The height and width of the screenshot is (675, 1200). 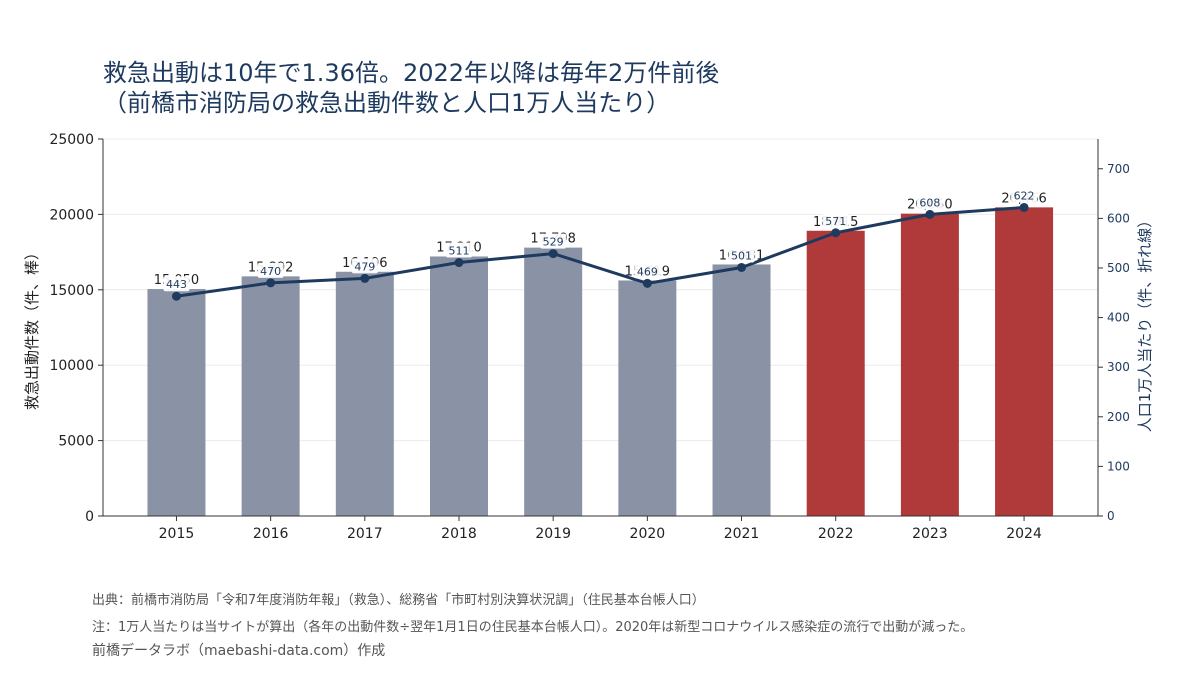 I want to click on line-value-text: 571, so click(x=835, y=221).